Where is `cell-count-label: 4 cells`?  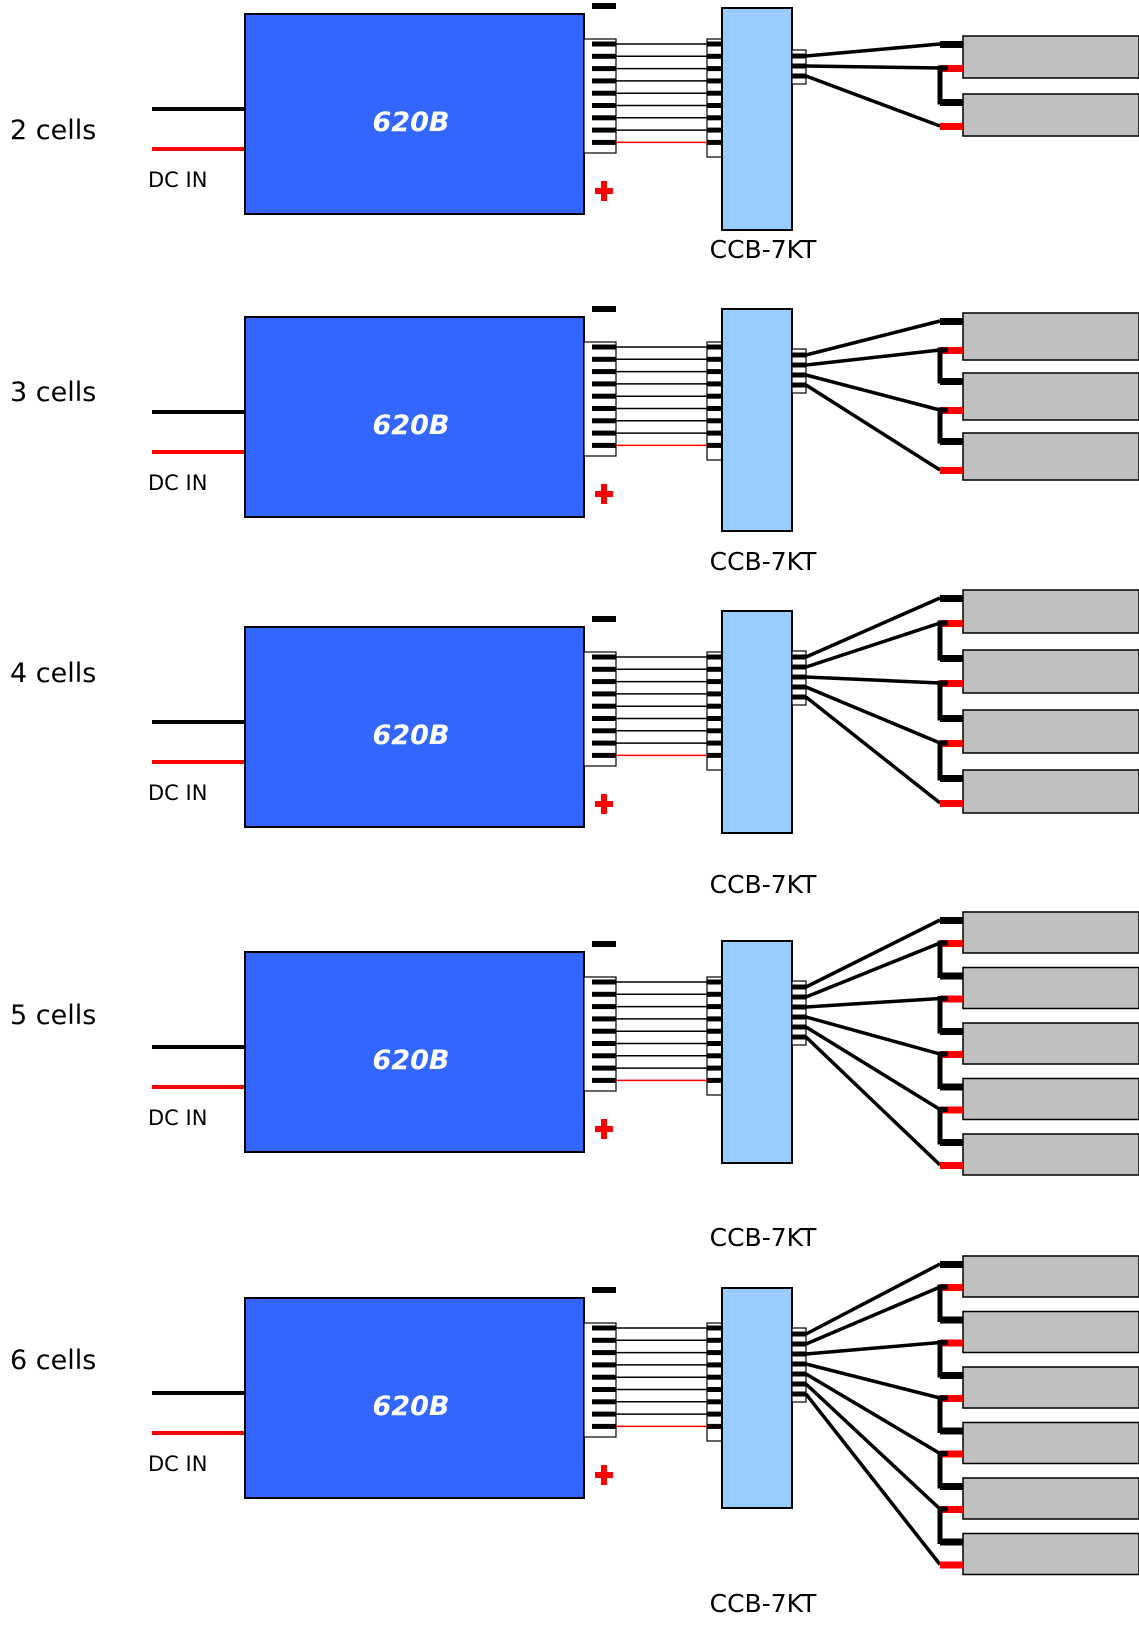
cell-count-label: 4 cells is located at coordinates (53, 673).